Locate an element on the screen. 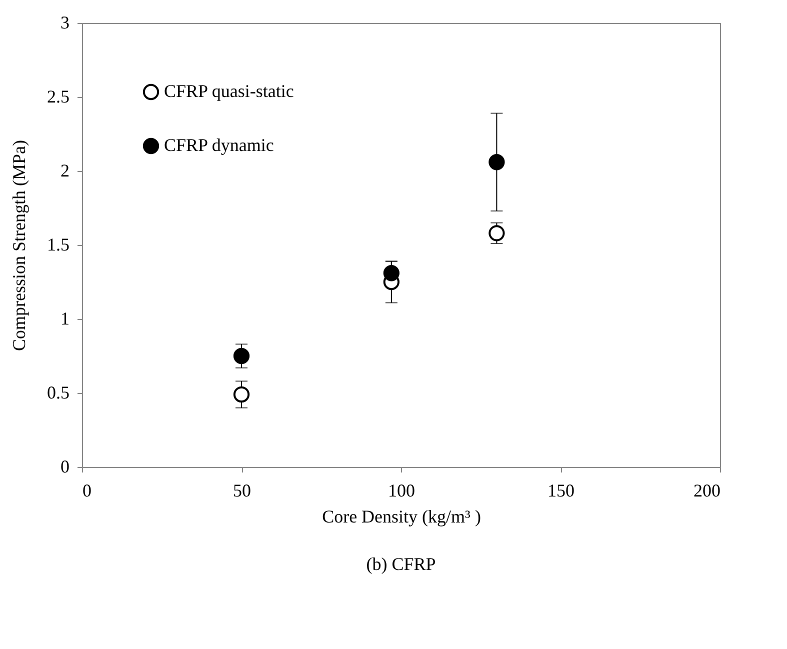 The image size is (787, 649). x-tick-label: 50 is located at coordinates (242, 490).